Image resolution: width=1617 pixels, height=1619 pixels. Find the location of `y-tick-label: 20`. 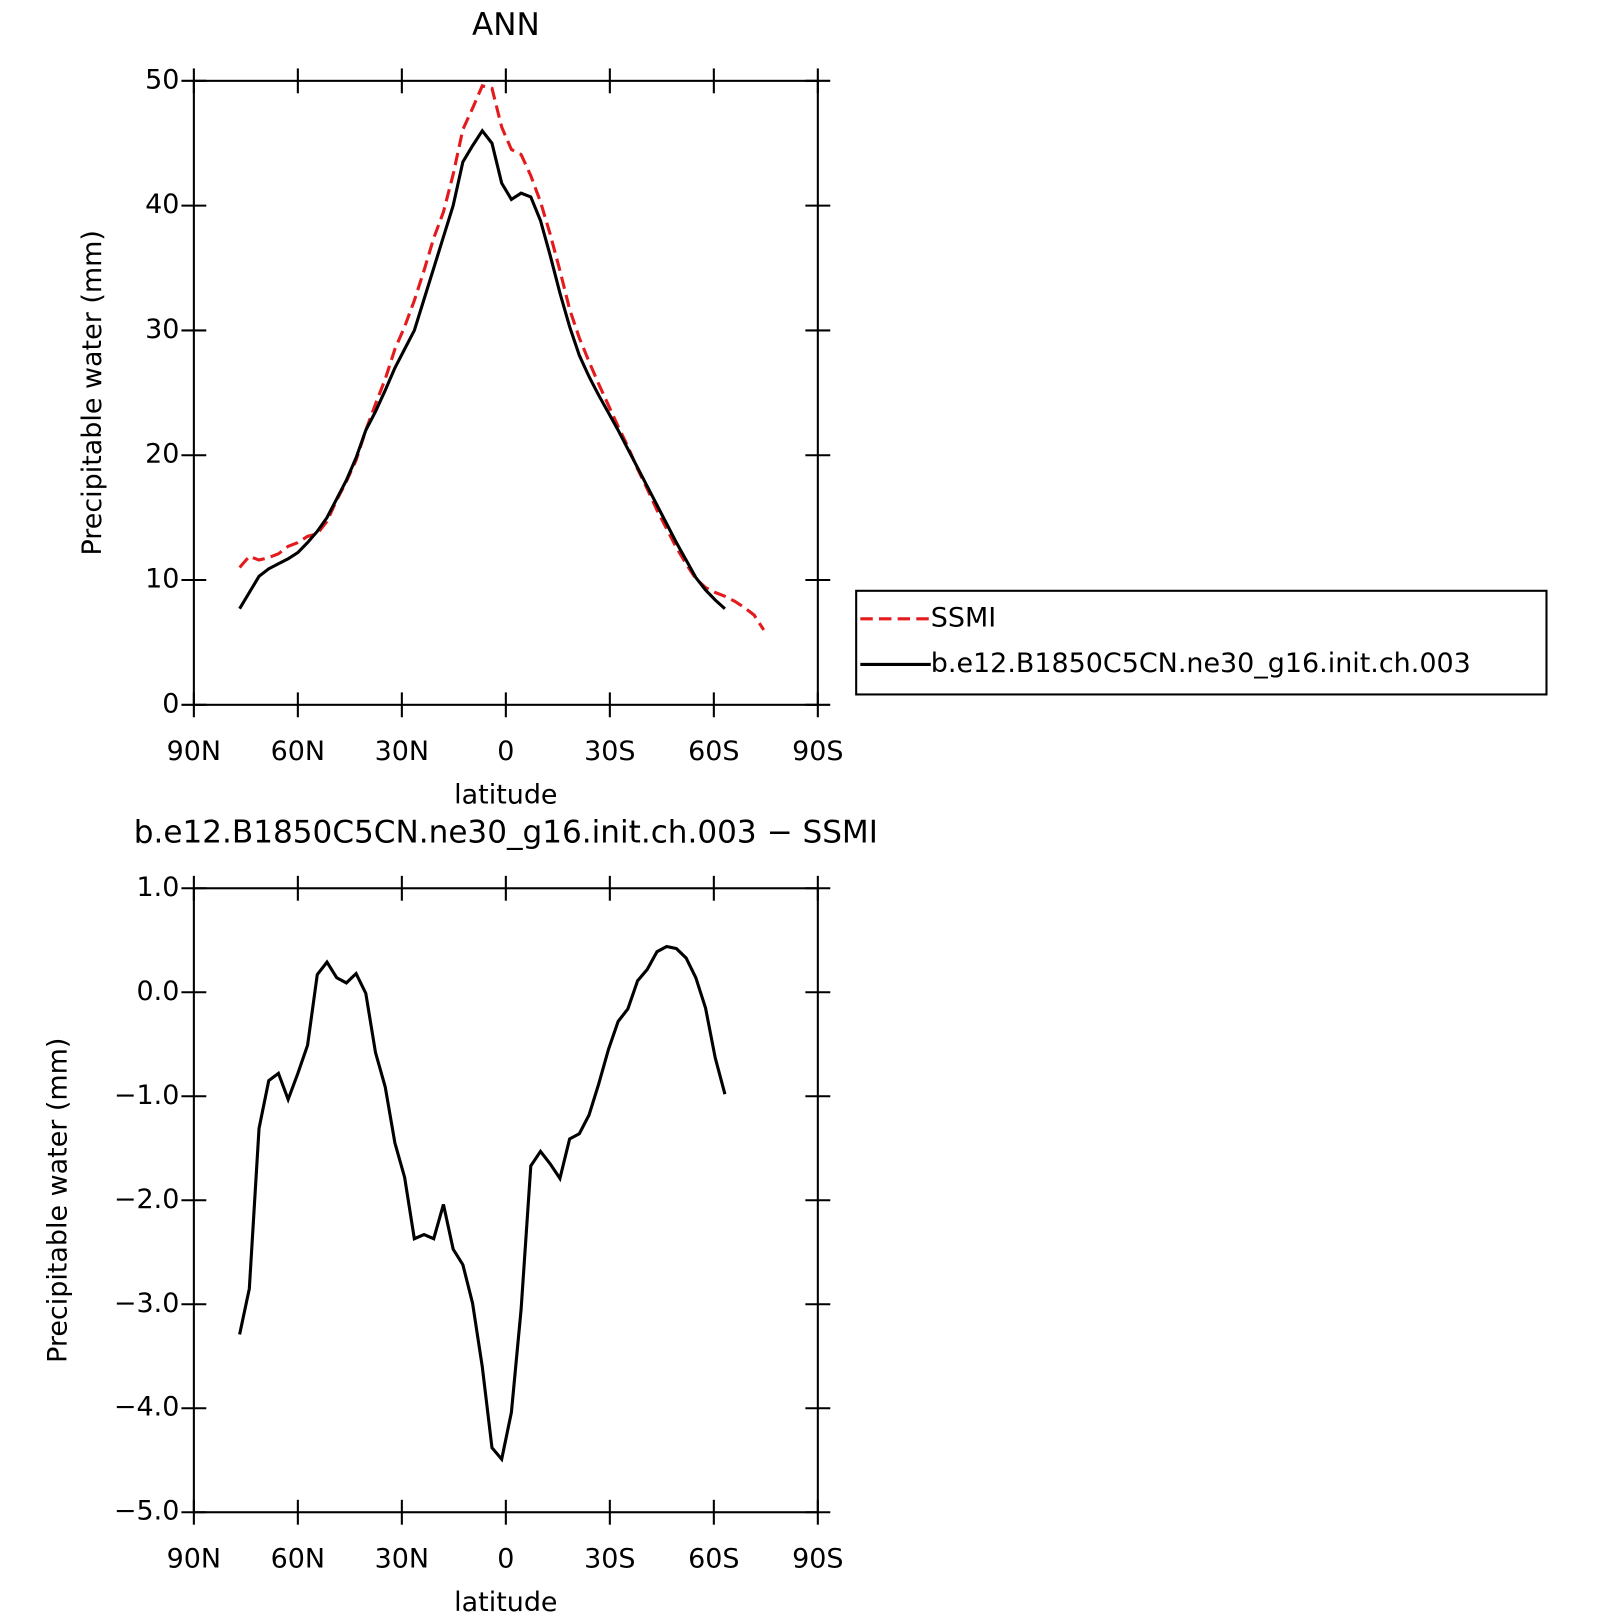

y-tick-label: 20 is located at coordinates (162, 454).